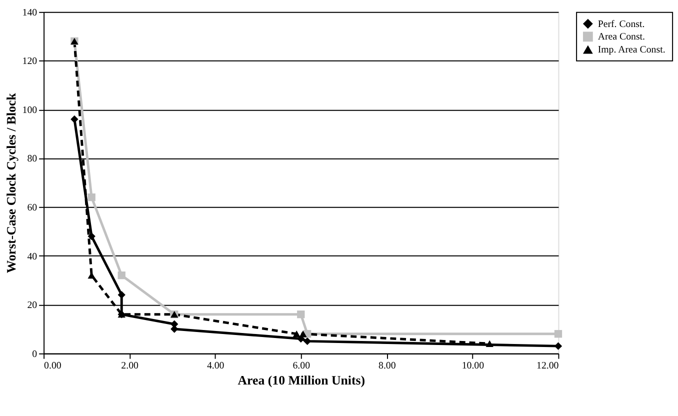 This screenshot has width=678, height=416. What do you see at coordinates (32, 306) in the screenshot?
I see `y-tick-label: 20` at bounding box center [32, 306].